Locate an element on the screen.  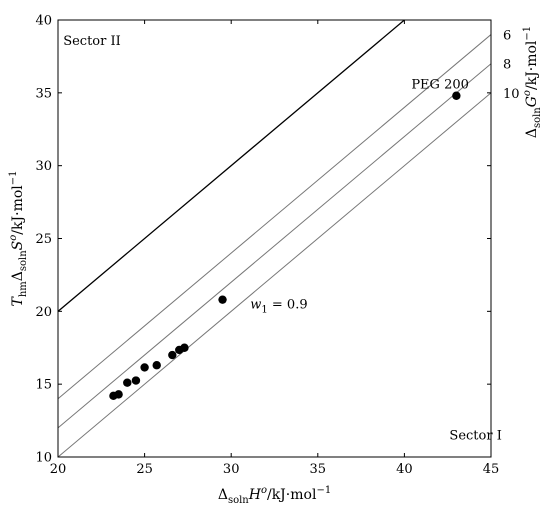
annotation-peg-200: PEG 200 is located at coordinates (440, 84).